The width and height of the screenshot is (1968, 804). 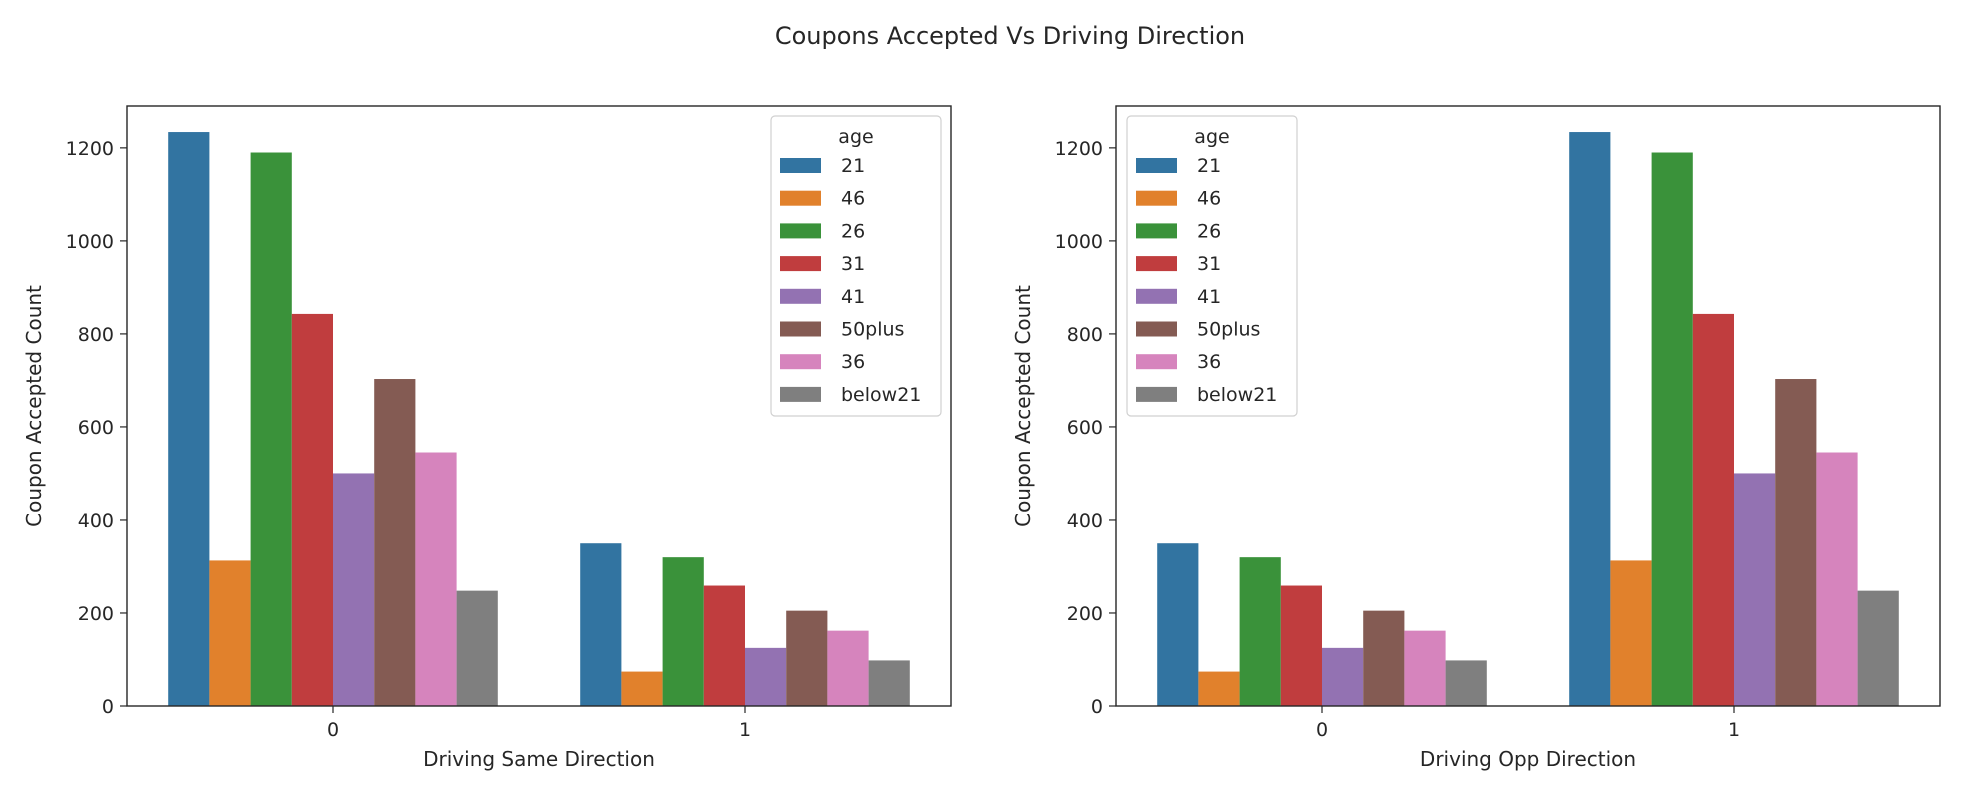 I want to click on x-axis-label: Driving Same Direction, so click(x=539, y=759).